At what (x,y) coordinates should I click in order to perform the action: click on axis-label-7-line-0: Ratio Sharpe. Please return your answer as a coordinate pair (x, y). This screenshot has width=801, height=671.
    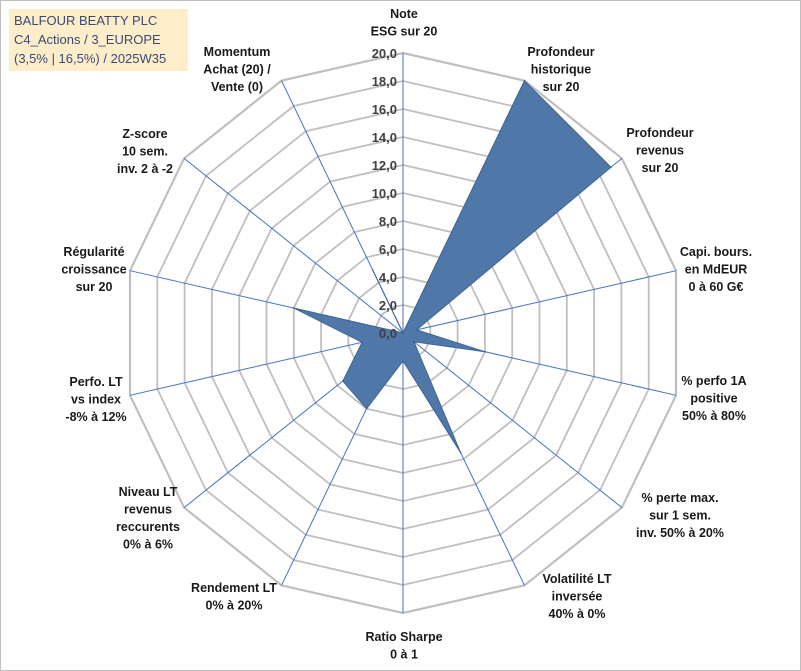
    Looking at the image, I should click on (403, 637).